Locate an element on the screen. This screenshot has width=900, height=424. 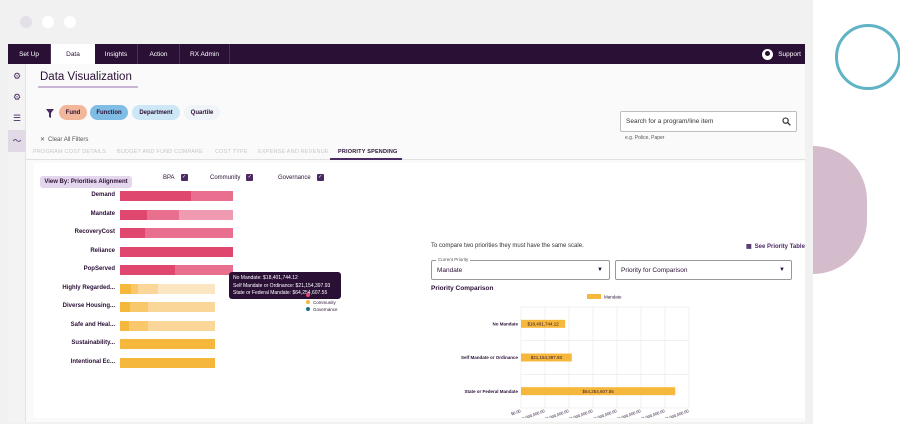
chip-fund: Fund is located at coordinates (73, 112).